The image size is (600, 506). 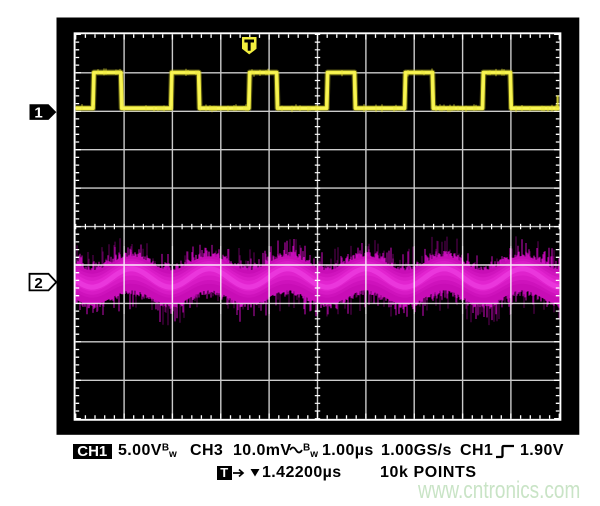 What do you see at coordinates (38, 113) in the screenshot?
I see `svg-text: 1` at bounding box center [38, 113].